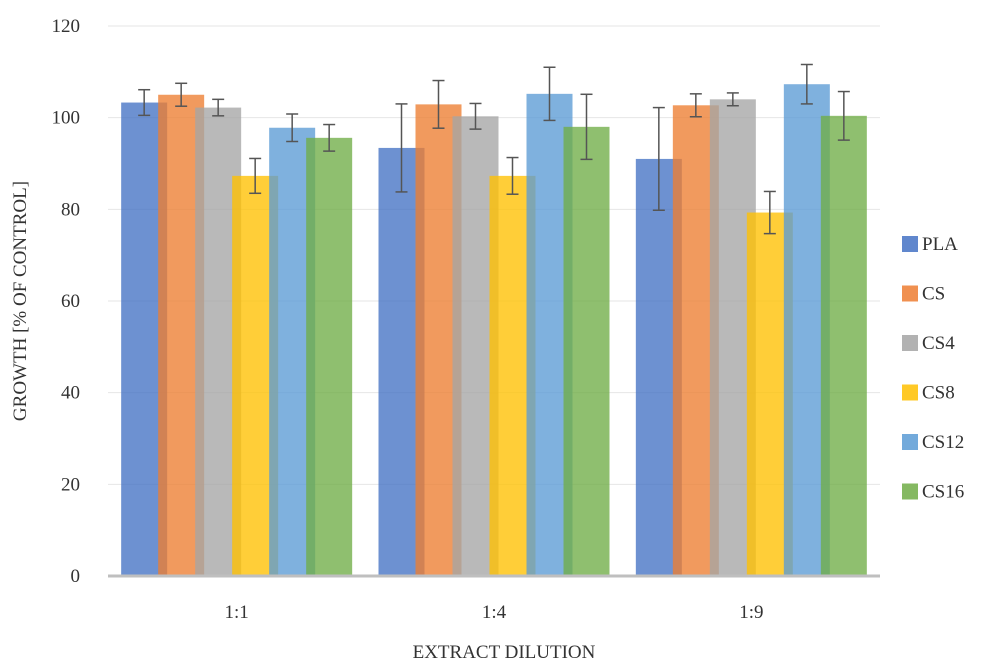  I want to click on y-tick-label: 40, so click(70, 393).